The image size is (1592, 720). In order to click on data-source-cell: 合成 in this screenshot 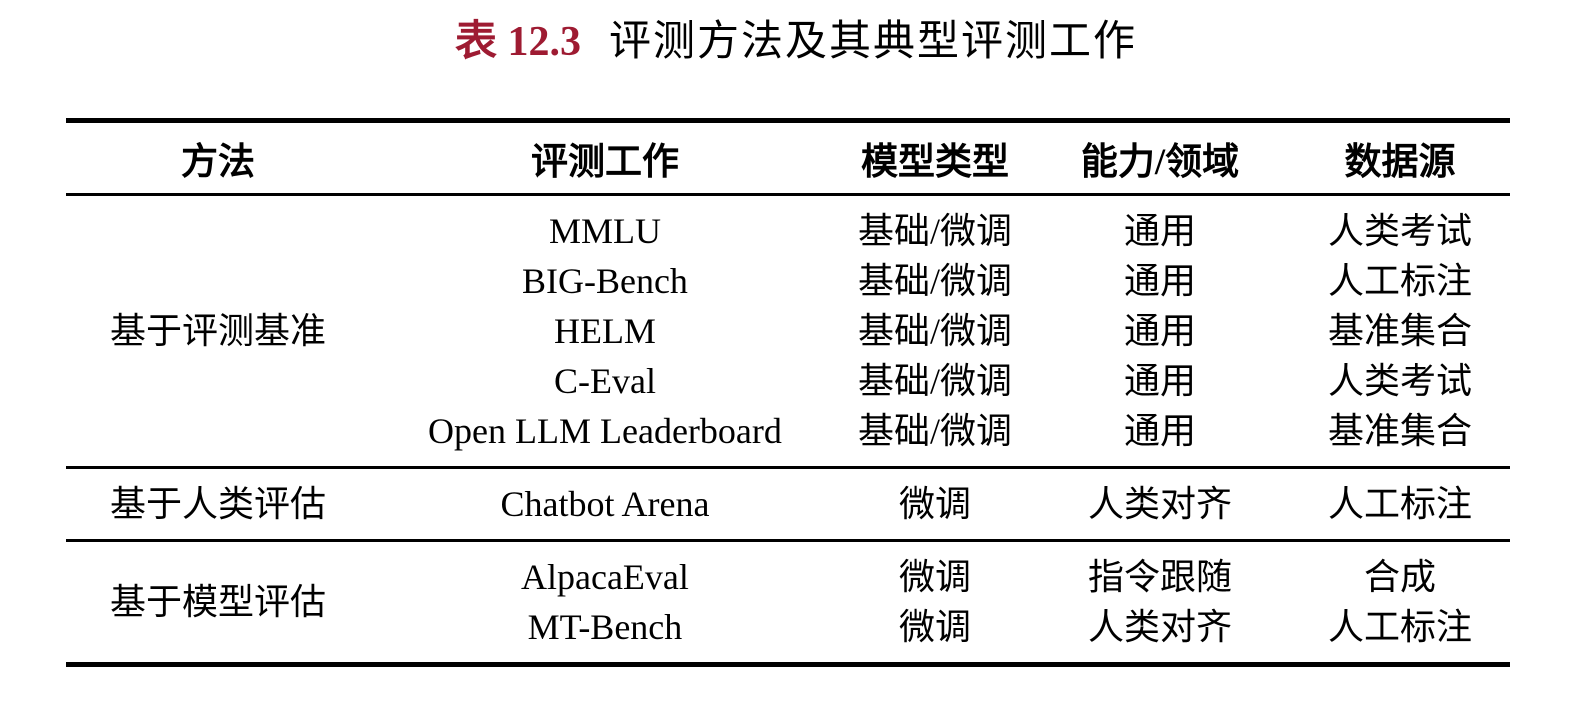, I will do `click(1400, 577)`.